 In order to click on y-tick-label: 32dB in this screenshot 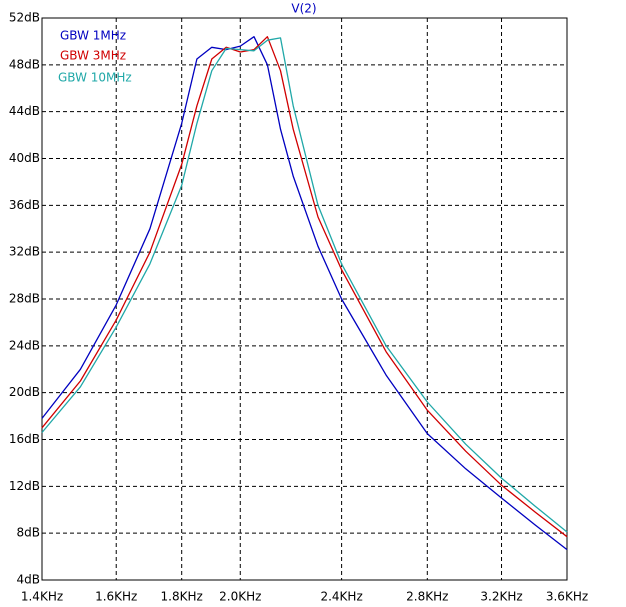, I will do `click(24, 252)`.